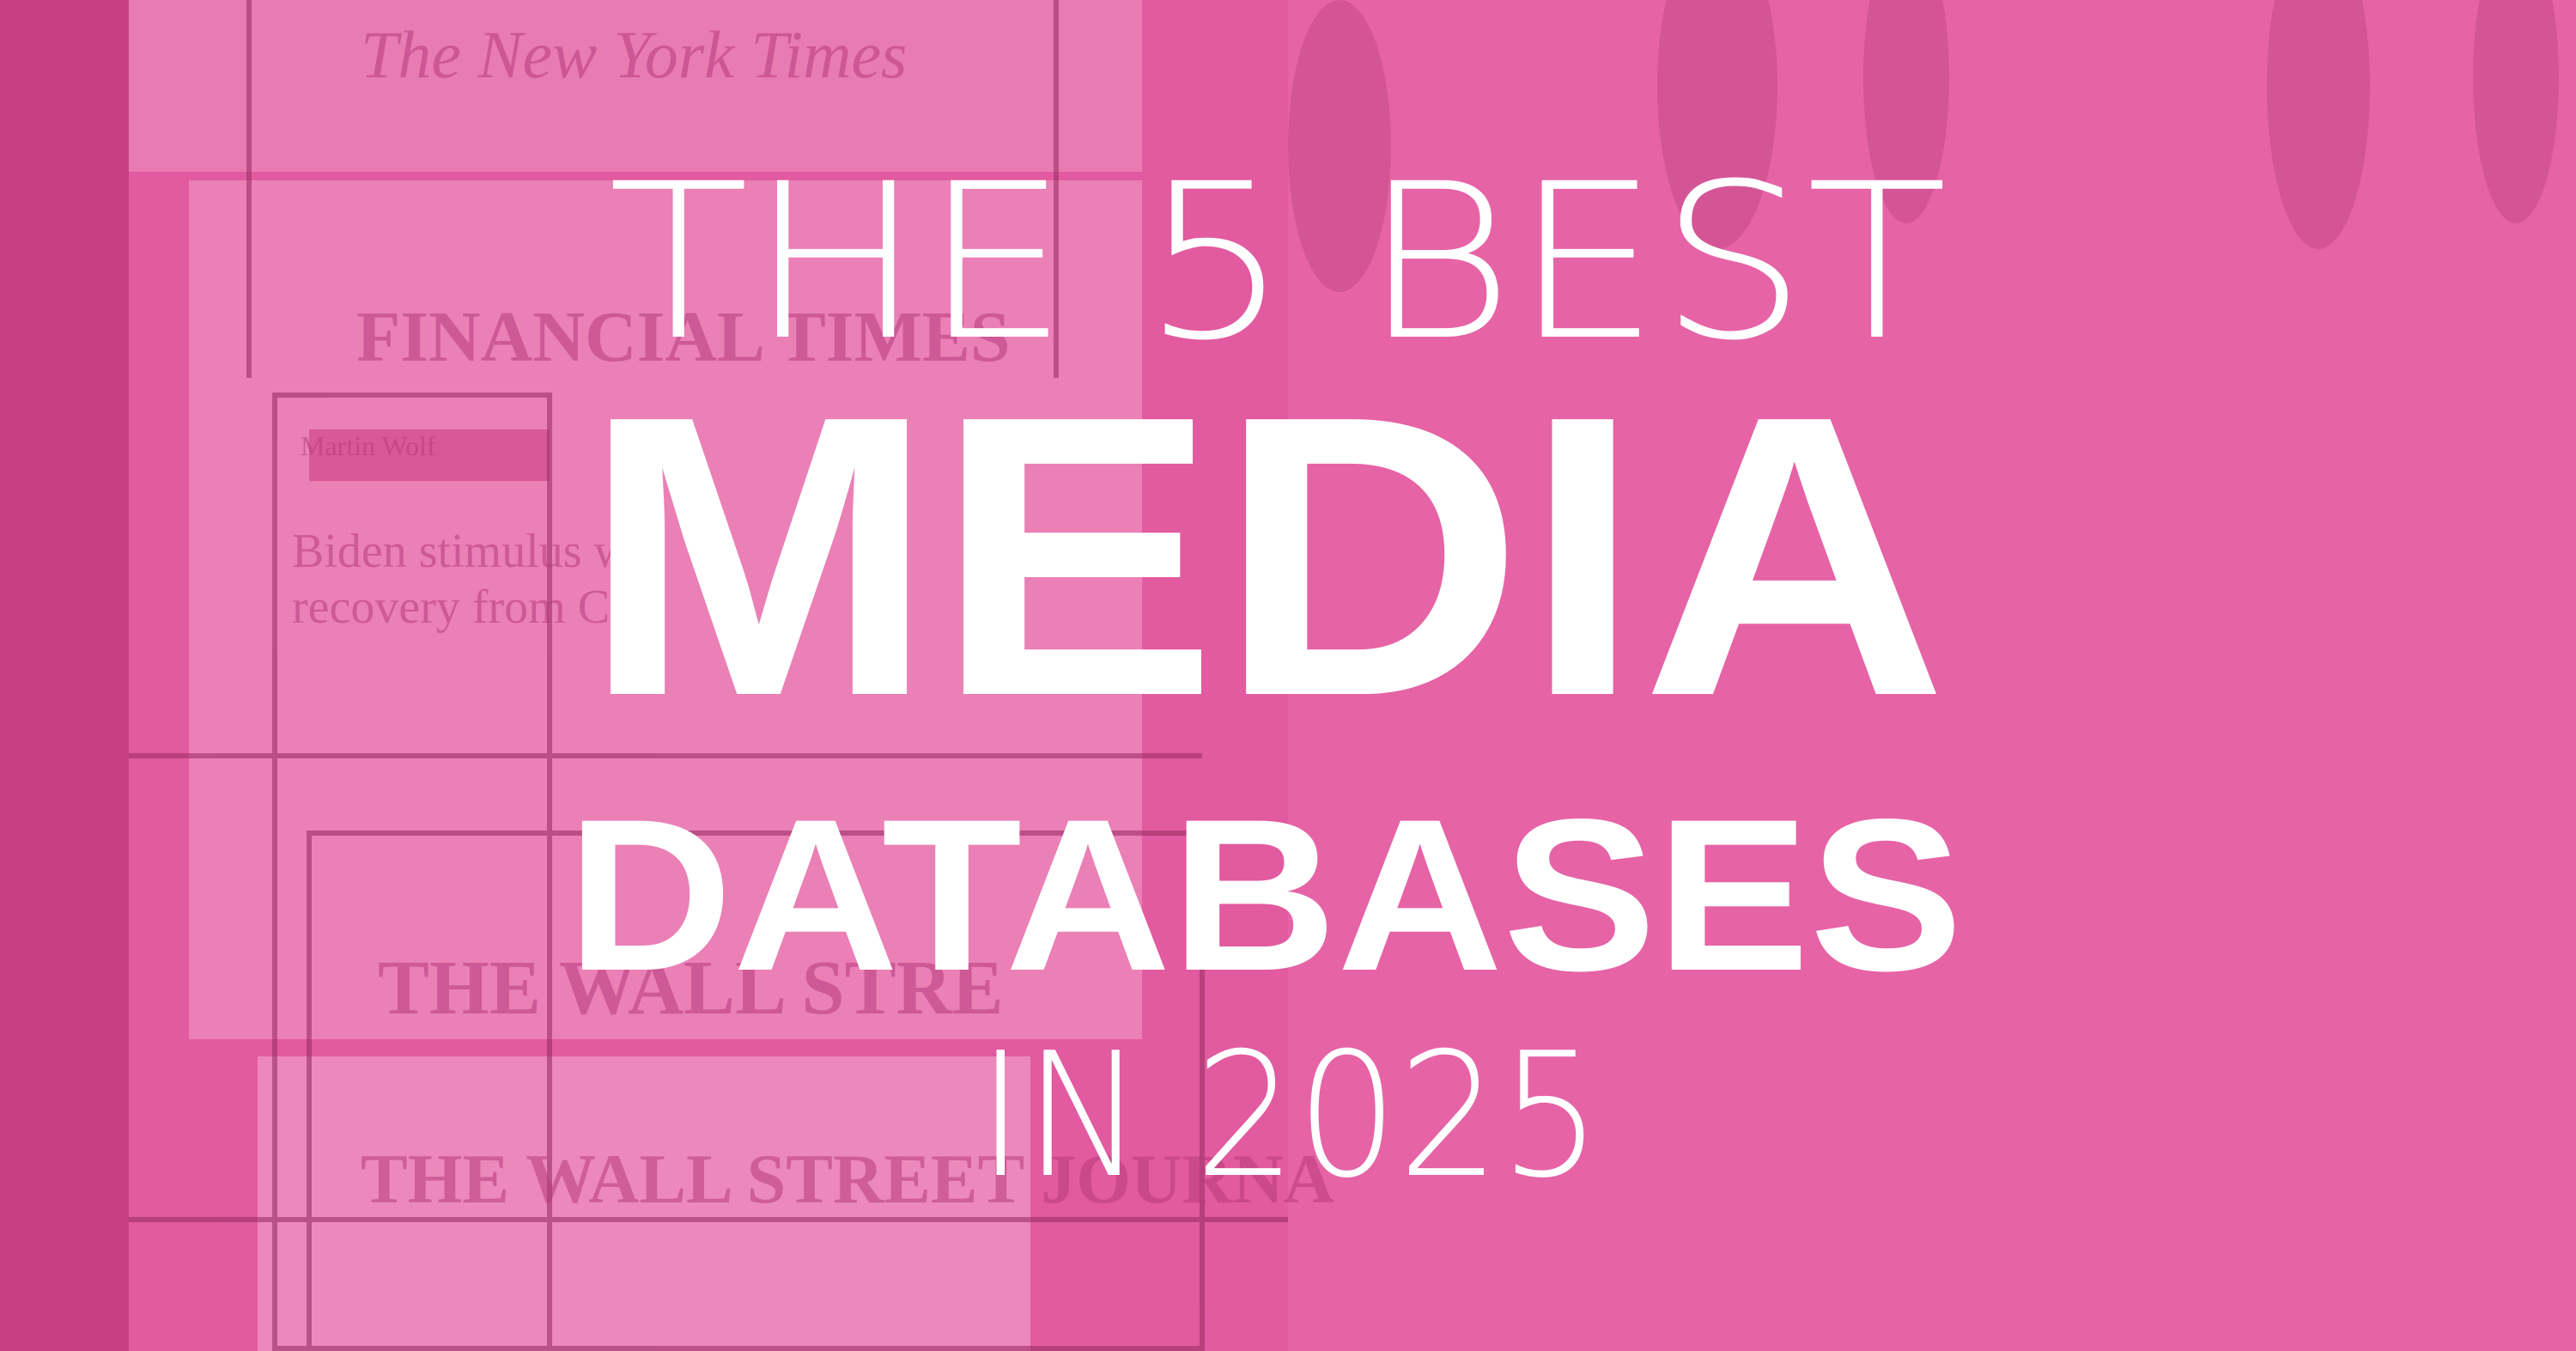 This screenshot has width=2576, height=1351. What do you see at coordinates (64, 675) in the screenshot?
I see `left-post` at bounding box center [64, 675].